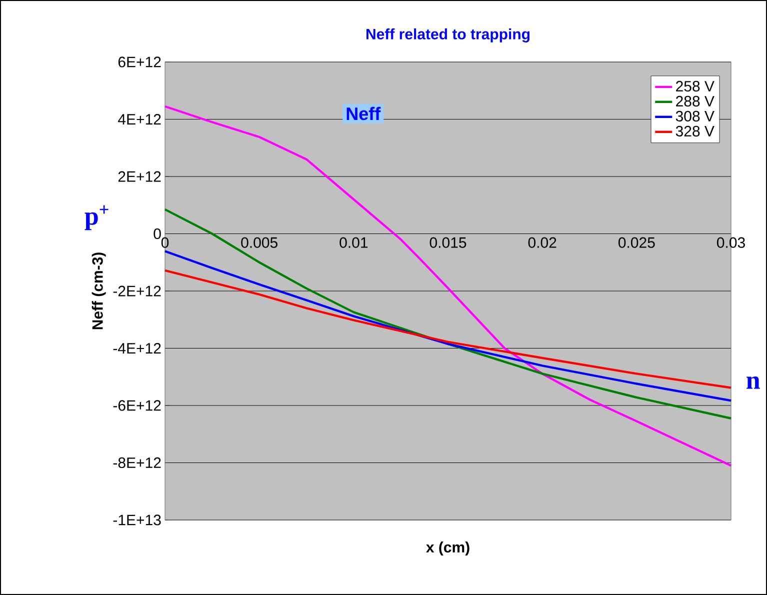 Image resolution: width=767 pixels, height=595 pixels. What do you see at coordinates (139, 62) in the screenshot?
I see `y-tick-label: 6E+12` at bounding box center [139, 62].